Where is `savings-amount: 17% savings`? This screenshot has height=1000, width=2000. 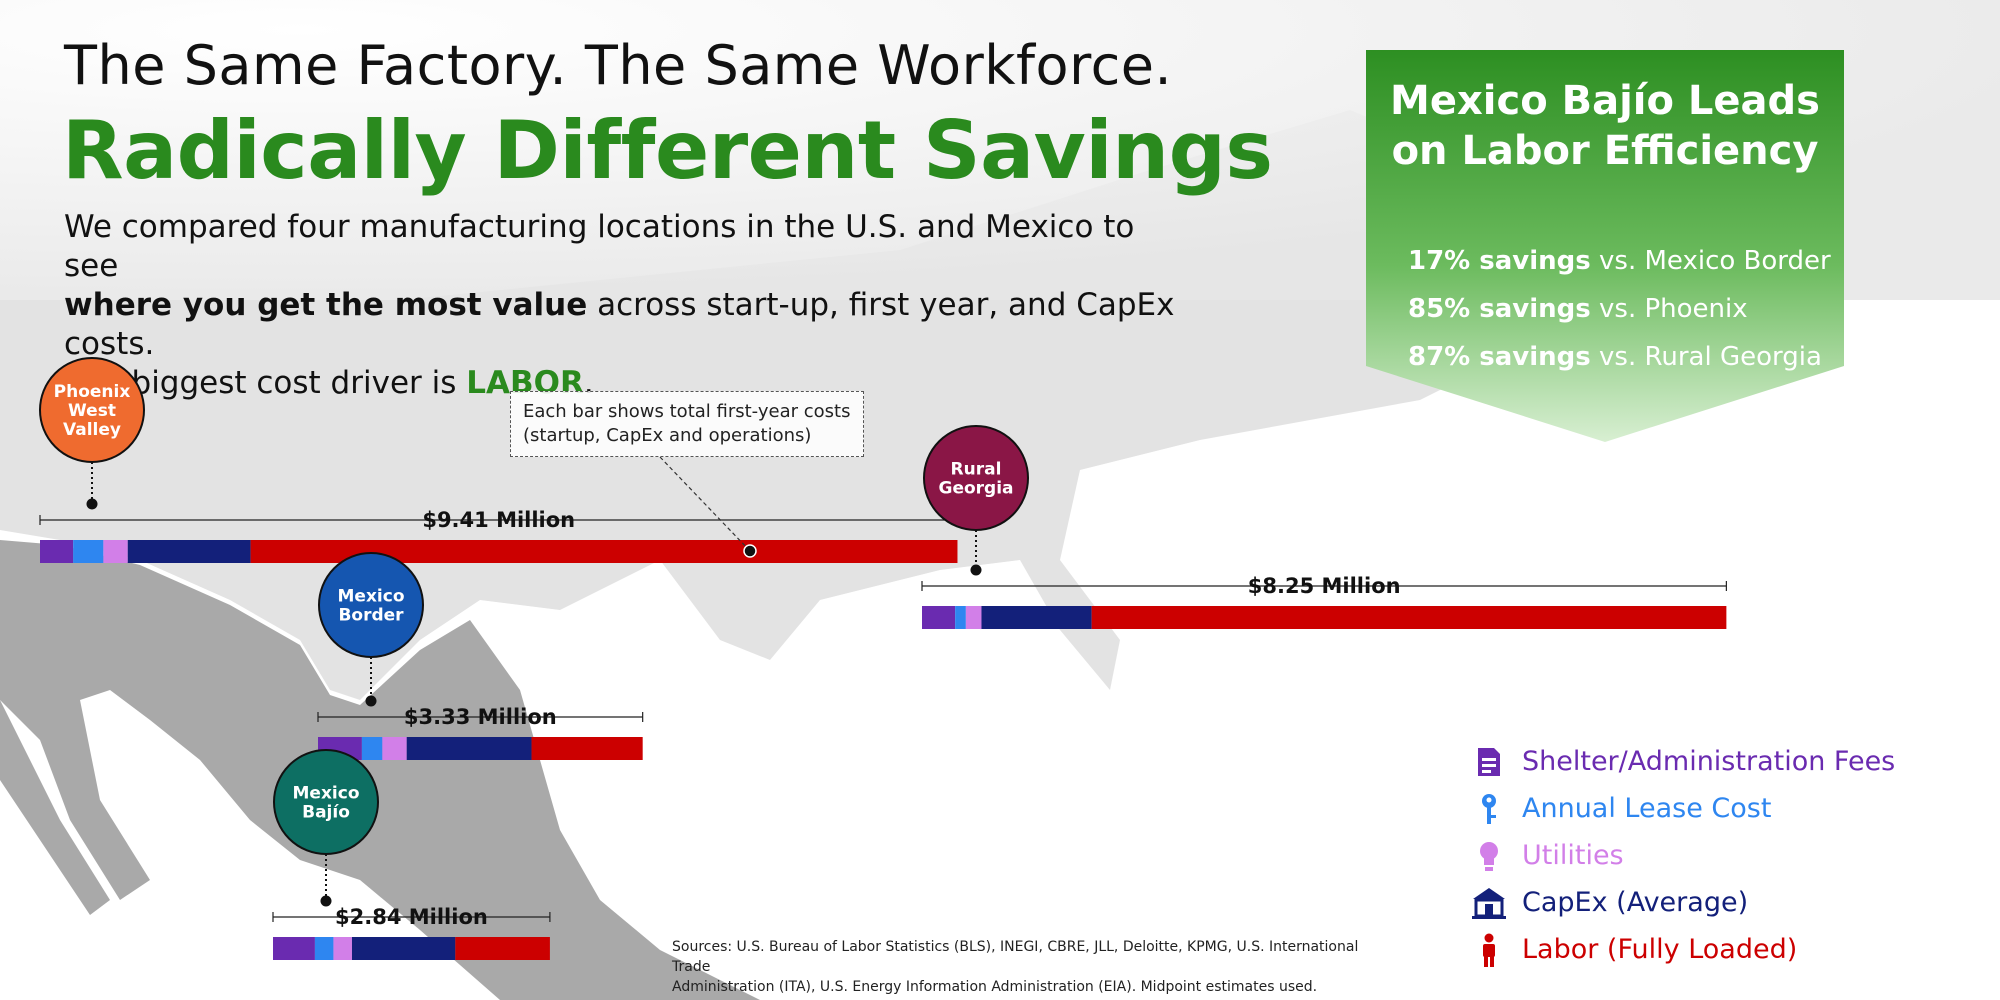 savings-amount: 17% savings is located at coordinates (1499, 261).